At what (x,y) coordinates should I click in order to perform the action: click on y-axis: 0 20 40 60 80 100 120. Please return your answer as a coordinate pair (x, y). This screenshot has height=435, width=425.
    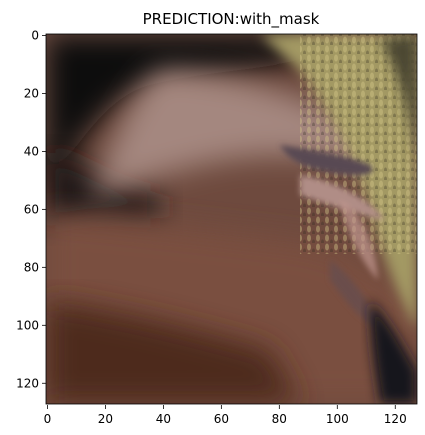
    Looking at the image, I should click on (31, 209).